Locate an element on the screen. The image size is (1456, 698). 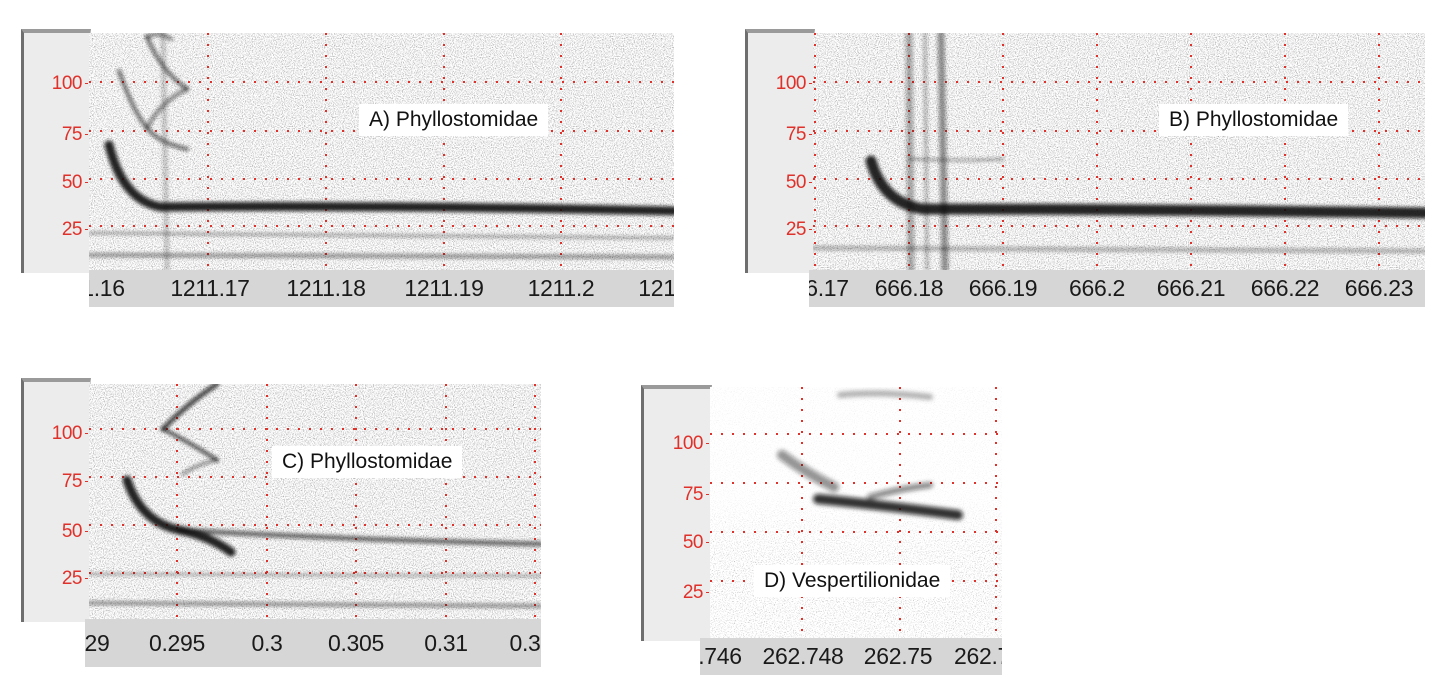
spectrogram-d is located at coordinates (856, 512).